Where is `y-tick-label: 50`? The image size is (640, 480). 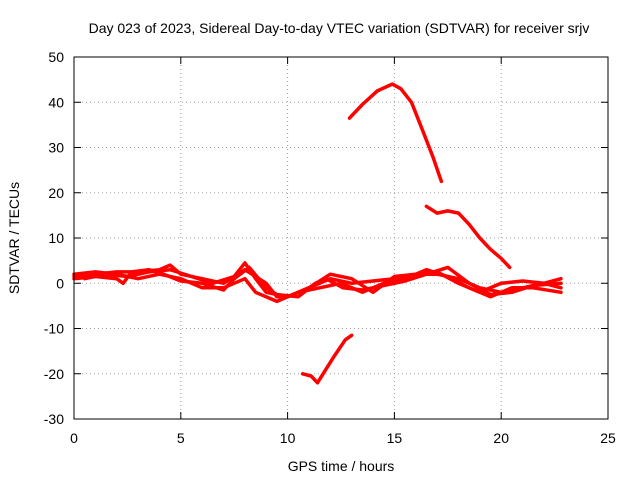
y-tick-label: 50 is located at coordinates (56, 57).